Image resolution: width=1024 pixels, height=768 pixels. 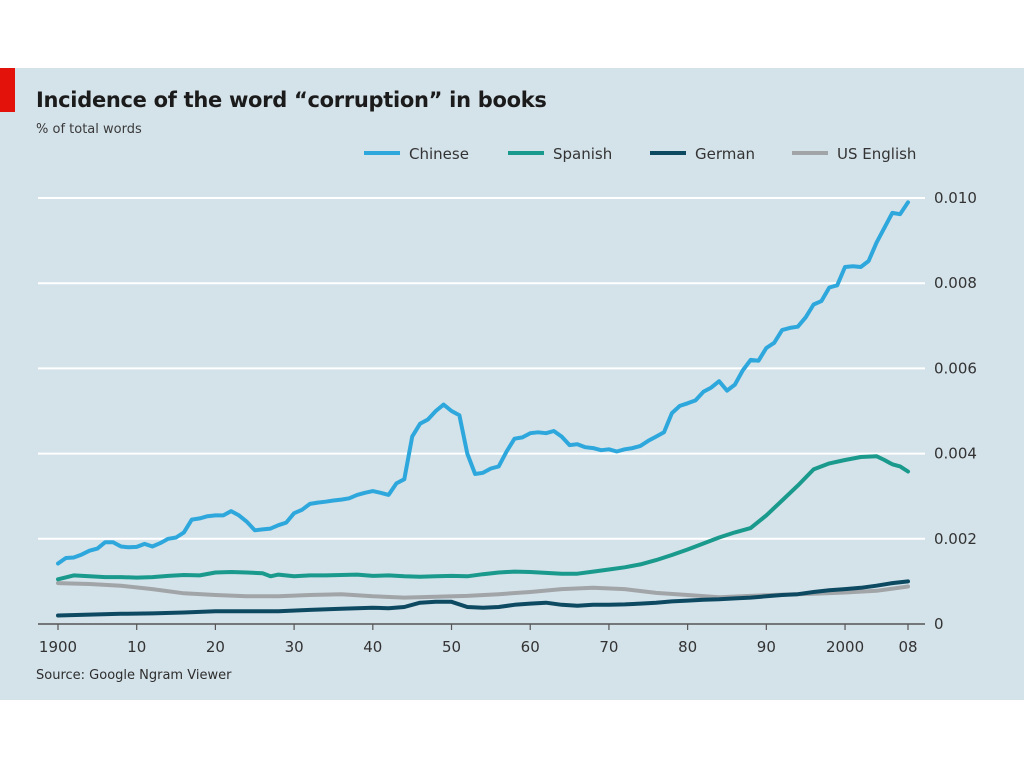 What do you see at coordinates (294, 647) in the screenshot?
I see `x-tick-label: 30` at bounding box center [294, 647].